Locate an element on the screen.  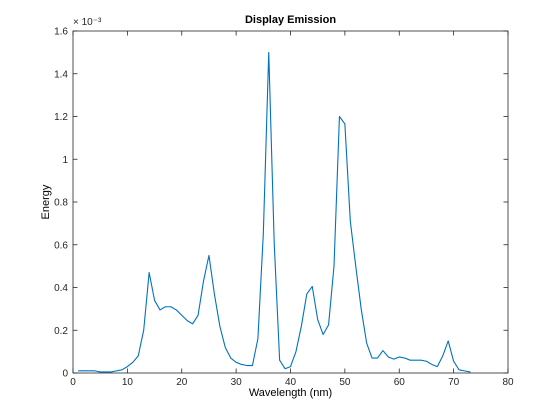
y-tick-label: 1 is located at coordinates (65, 160).